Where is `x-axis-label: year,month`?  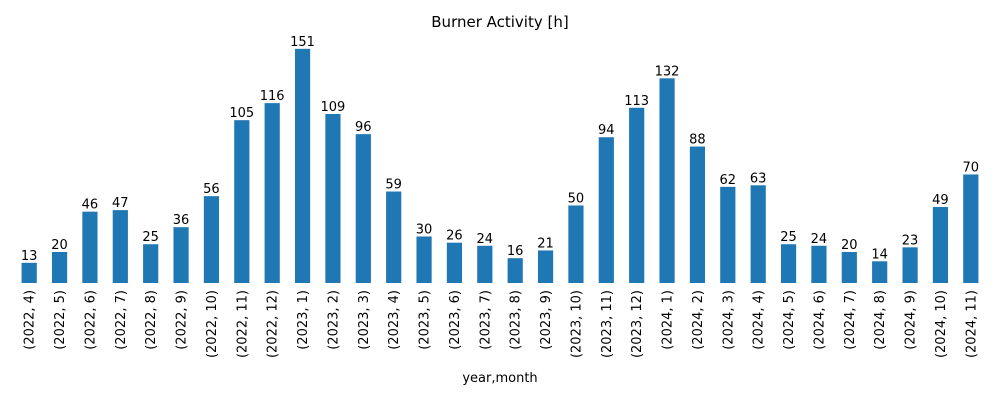
x-axis-label: year,month is located at coordinates (499, 378).